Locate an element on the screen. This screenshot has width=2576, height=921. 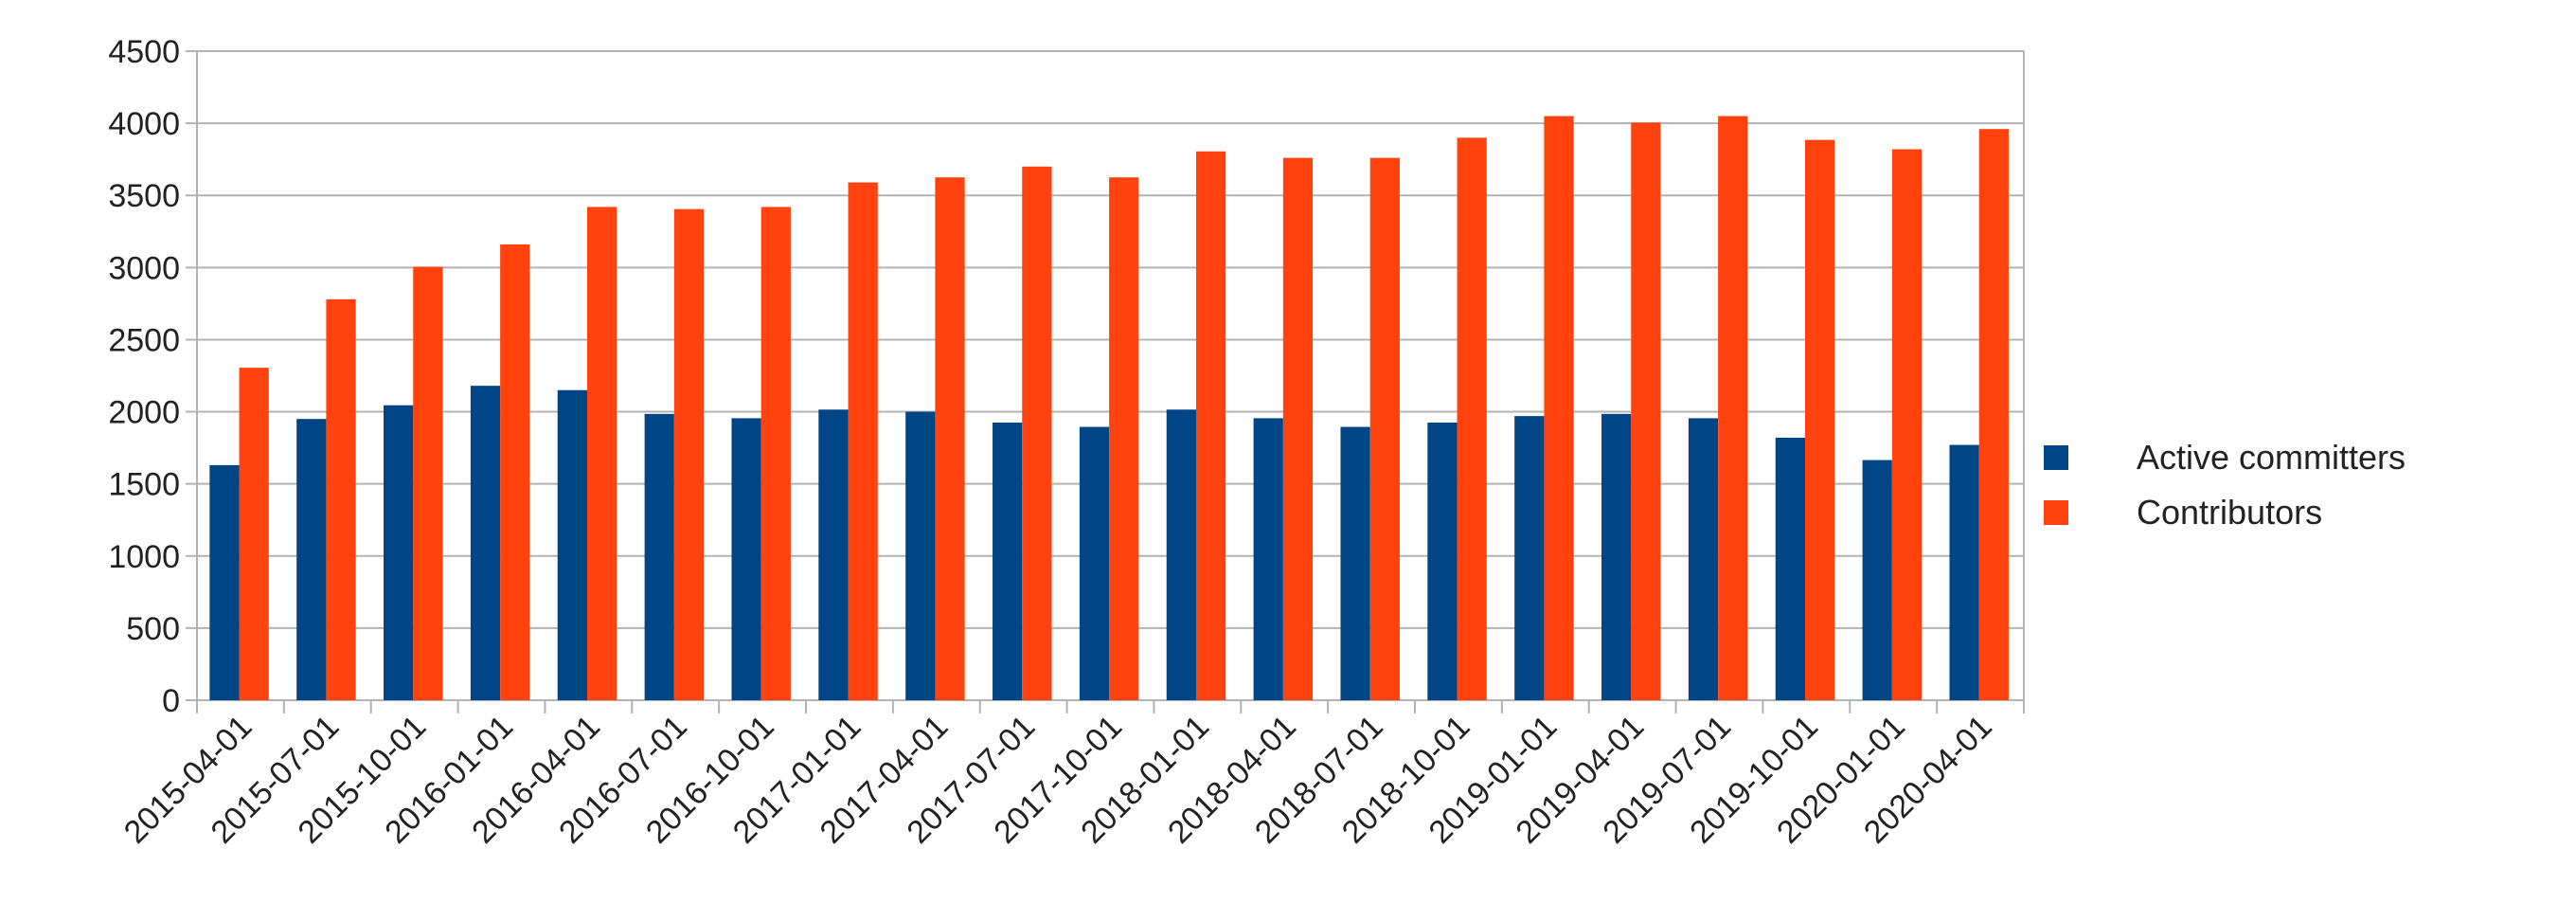
legend-label: Contributors is located at coordinates (2229, 512).